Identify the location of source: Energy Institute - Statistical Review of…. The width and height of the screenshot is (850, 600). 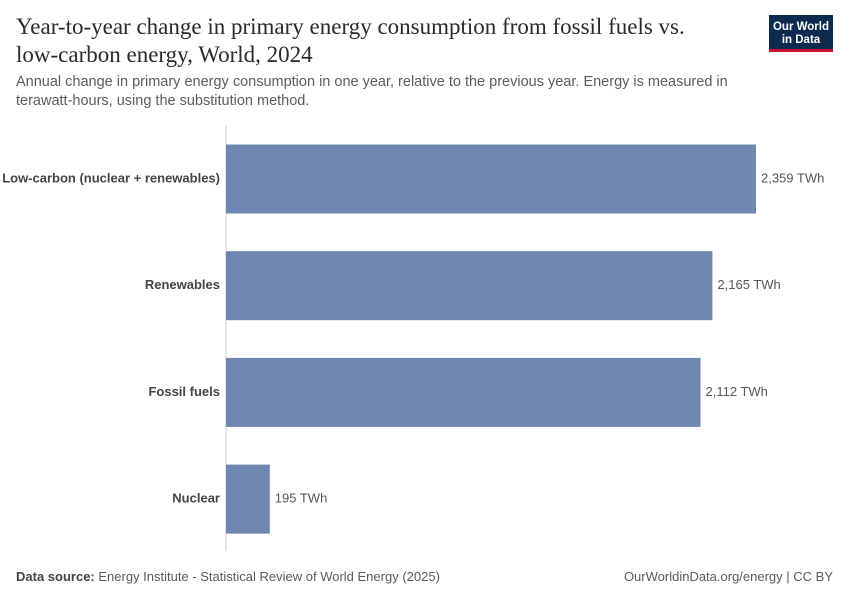
(269, 576).